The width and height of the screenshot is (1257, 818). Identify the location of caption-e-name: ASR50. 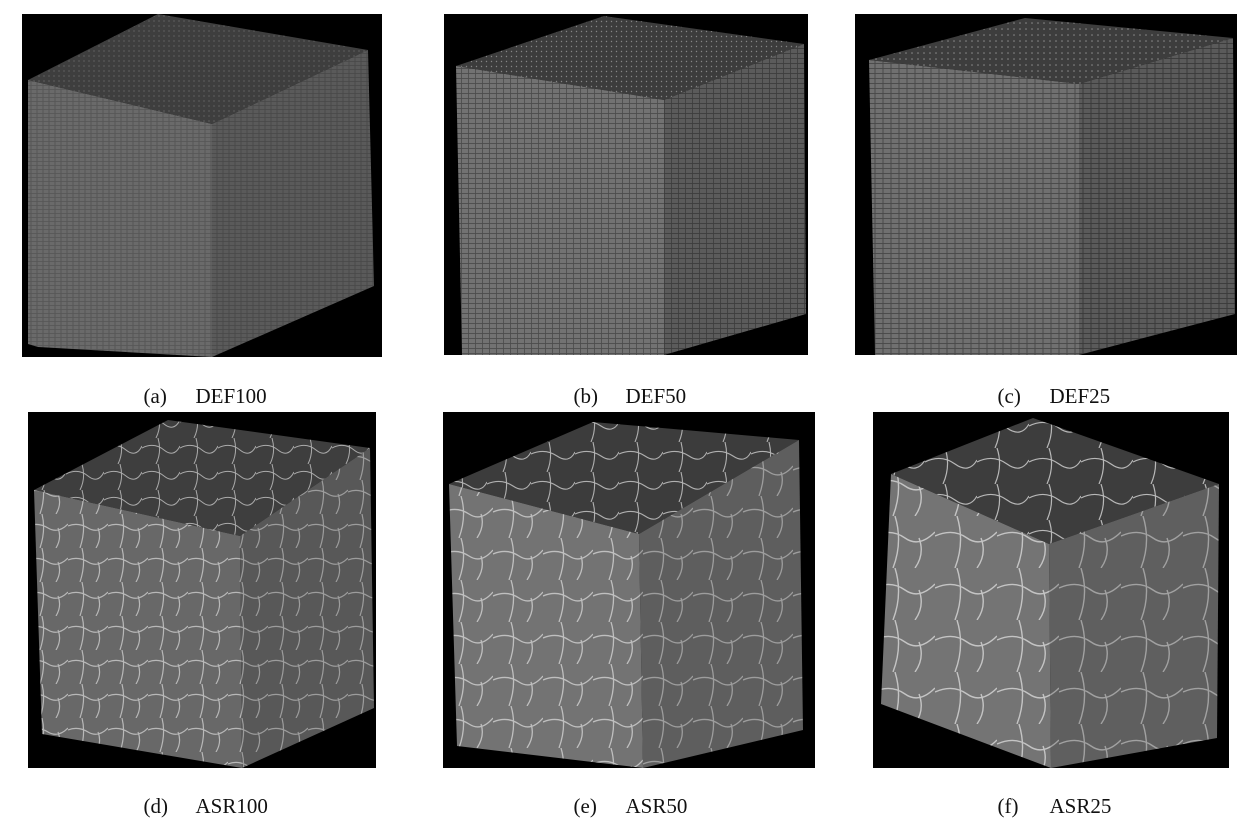
(656, 806).